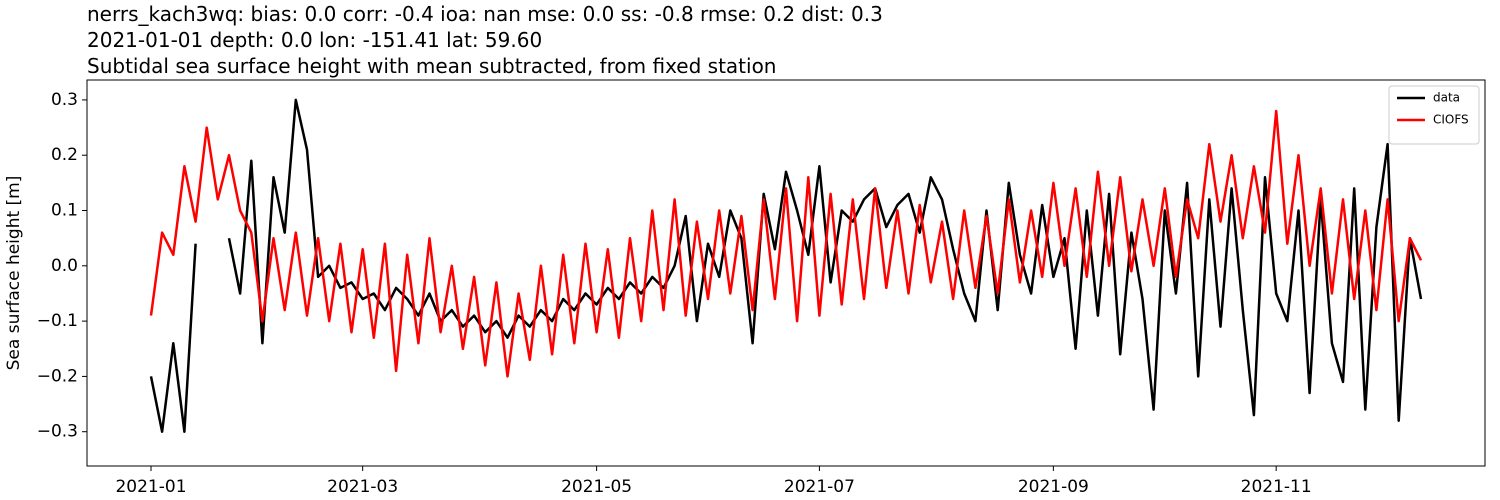 The image size is (1500, 500). Describe the element at coordinates (57, 321) in the screenshot. I see `y-tick-label: −0.1` at that location.